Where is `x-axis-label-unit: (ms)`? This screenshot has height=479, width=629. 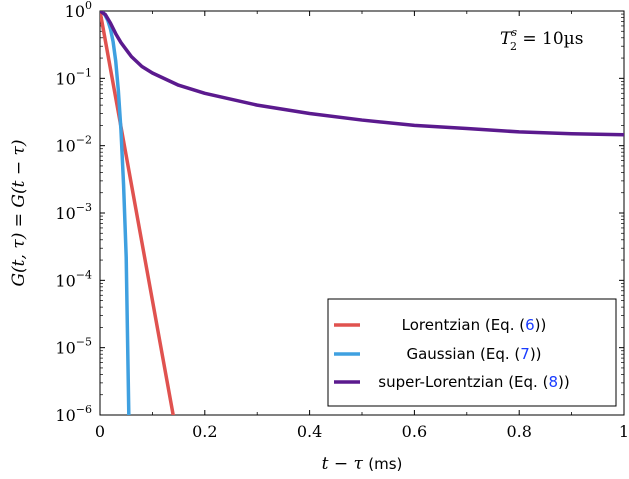 x-axis-label-unit: (ms) is located at coordinates (385, 464).